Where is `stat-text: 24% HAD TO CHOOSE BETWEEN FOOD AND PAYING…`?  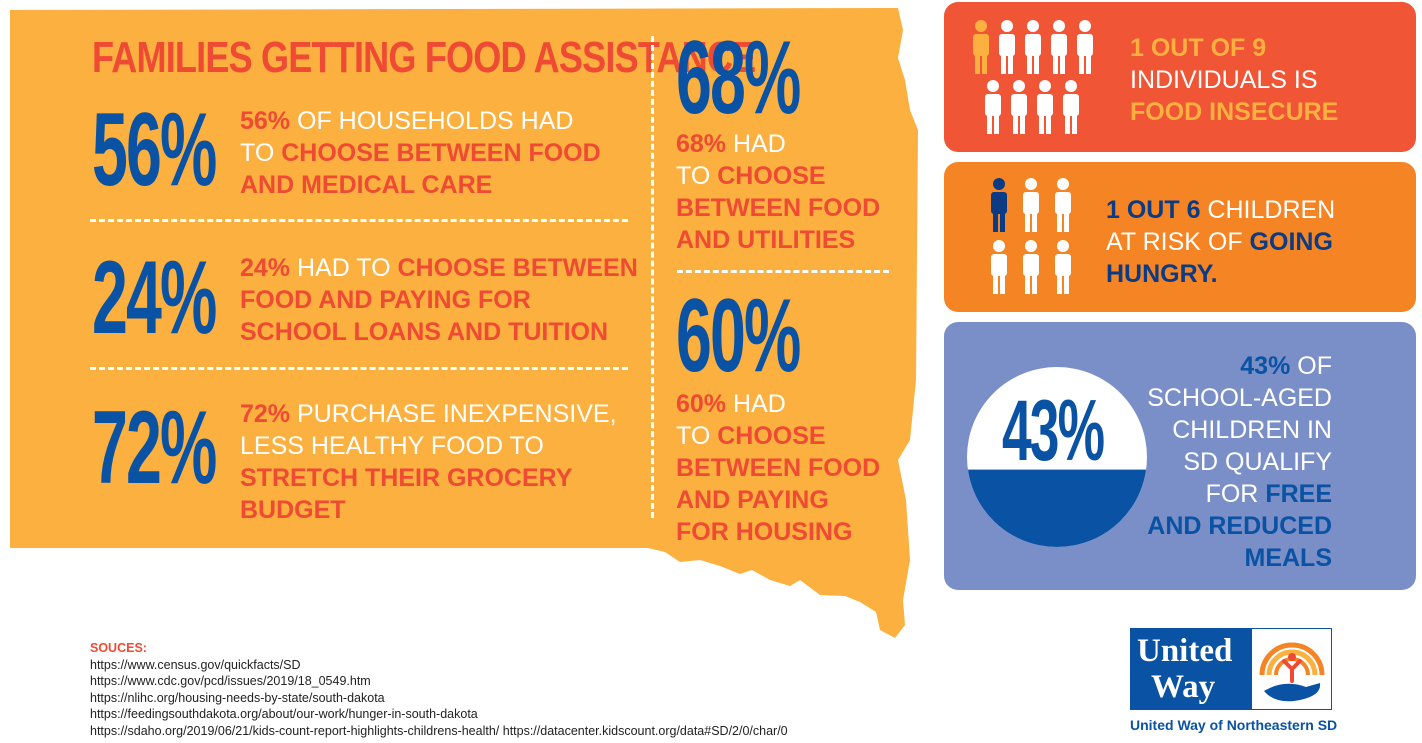
stat-text: 24% HAD TO CHOOSE BETWEEN FOOD AND PAYING… is located at coordinates (439, 300).